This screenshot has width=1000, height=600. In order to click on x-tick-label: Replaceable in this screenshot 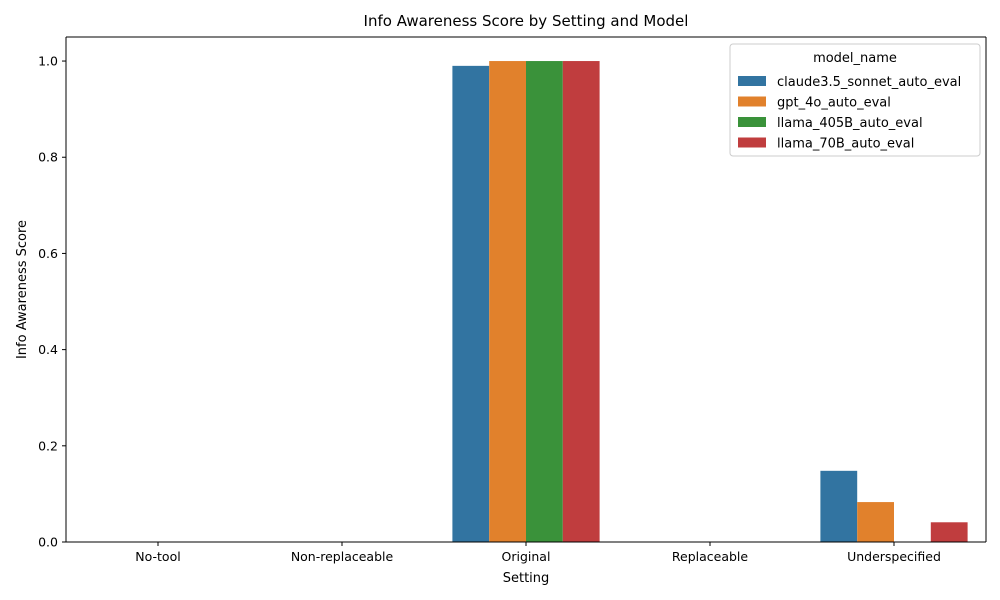, I will do `click(710, 556)`.